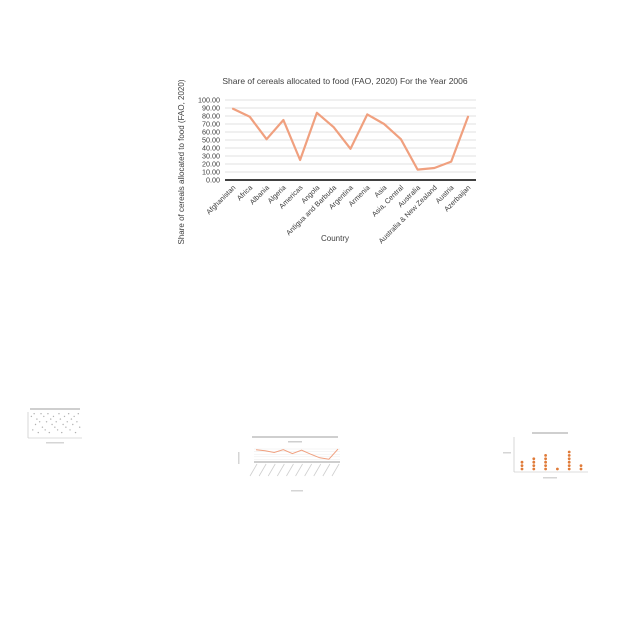 This screenshot has width=640, height=640. What do you see at coordinates (550, 433) in the screenshot?
I see `thumb3-title-bar` at bounding box center [550, 433].